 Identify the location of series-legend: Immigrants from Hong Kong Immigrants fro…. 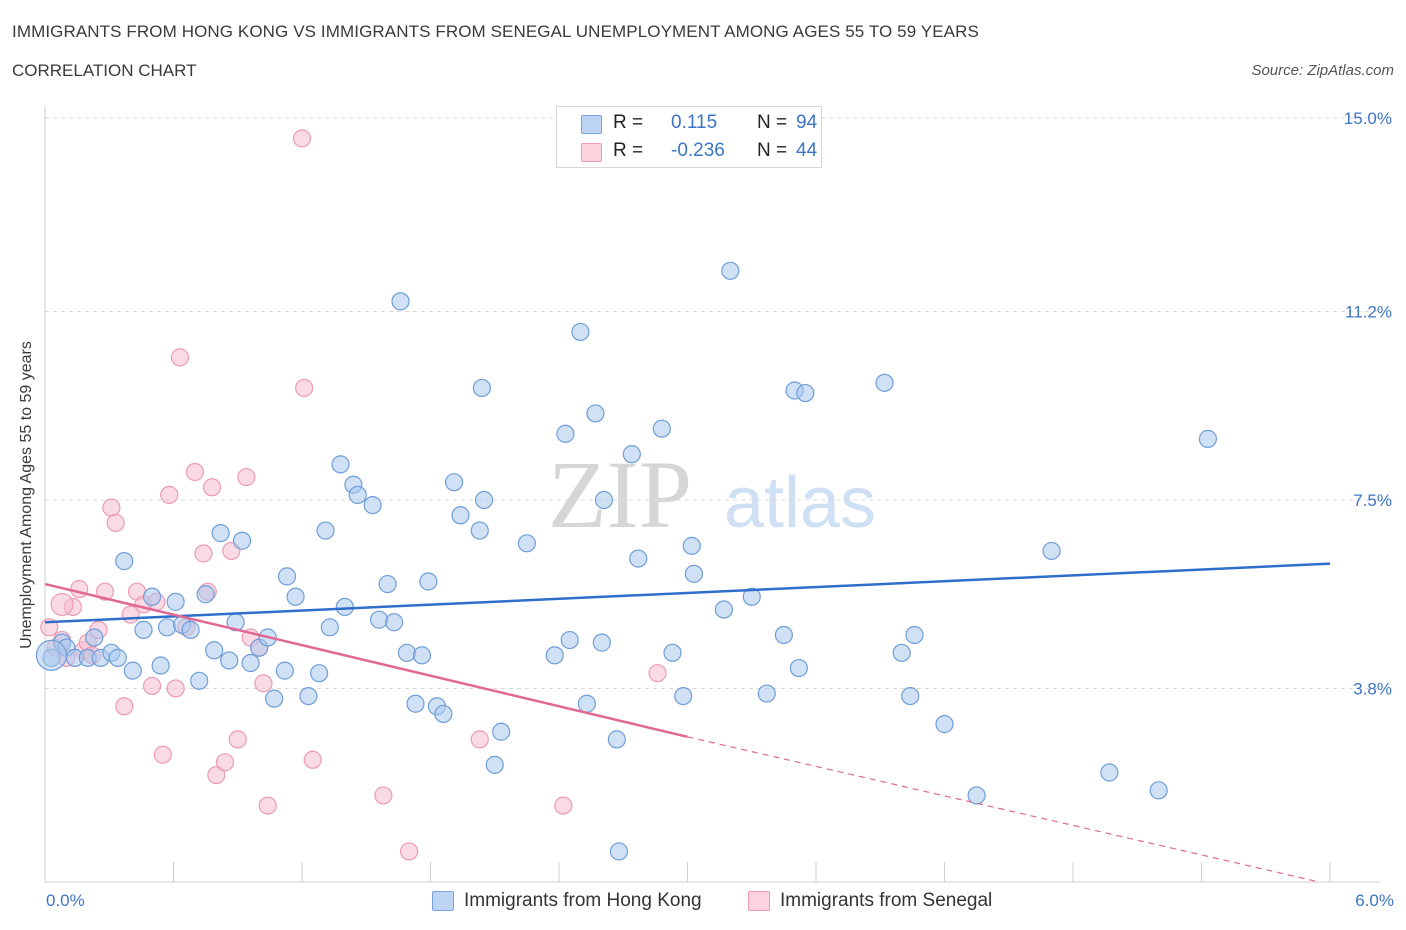
(703, 902).